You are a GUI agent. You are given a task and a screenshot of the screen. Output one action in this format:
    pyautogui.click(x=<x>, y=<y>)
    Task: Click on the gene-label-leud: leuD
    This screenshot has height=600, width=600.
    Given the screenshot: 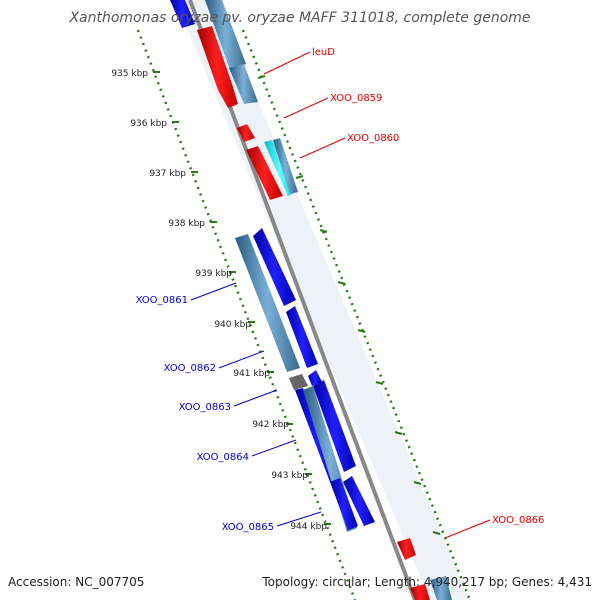 What is the action you would take?
    pyautogui.click(x=323, y=52)
    